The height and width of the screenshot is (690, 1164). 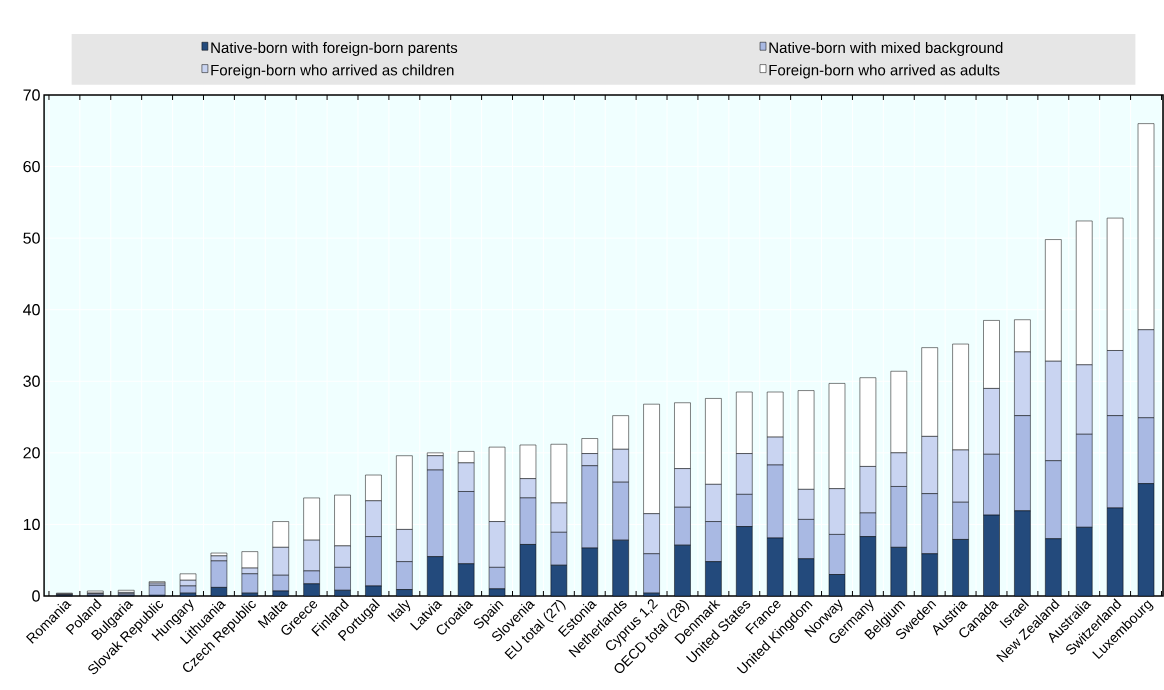 What do you see at coordinates (31, 310) in the screenshot?
I see `y-tick-label: 40` at bounding box center [31, 310].